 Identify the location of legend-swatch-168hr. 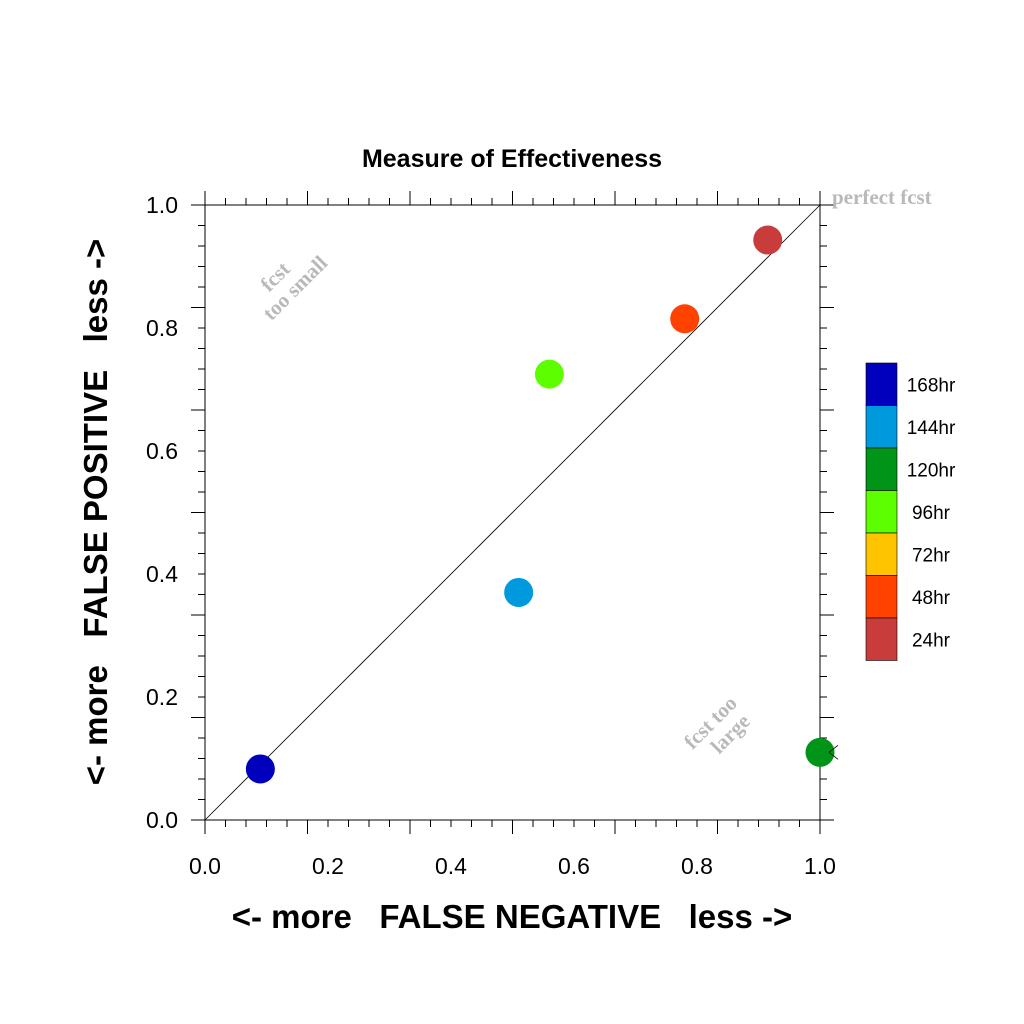
(881, 384).